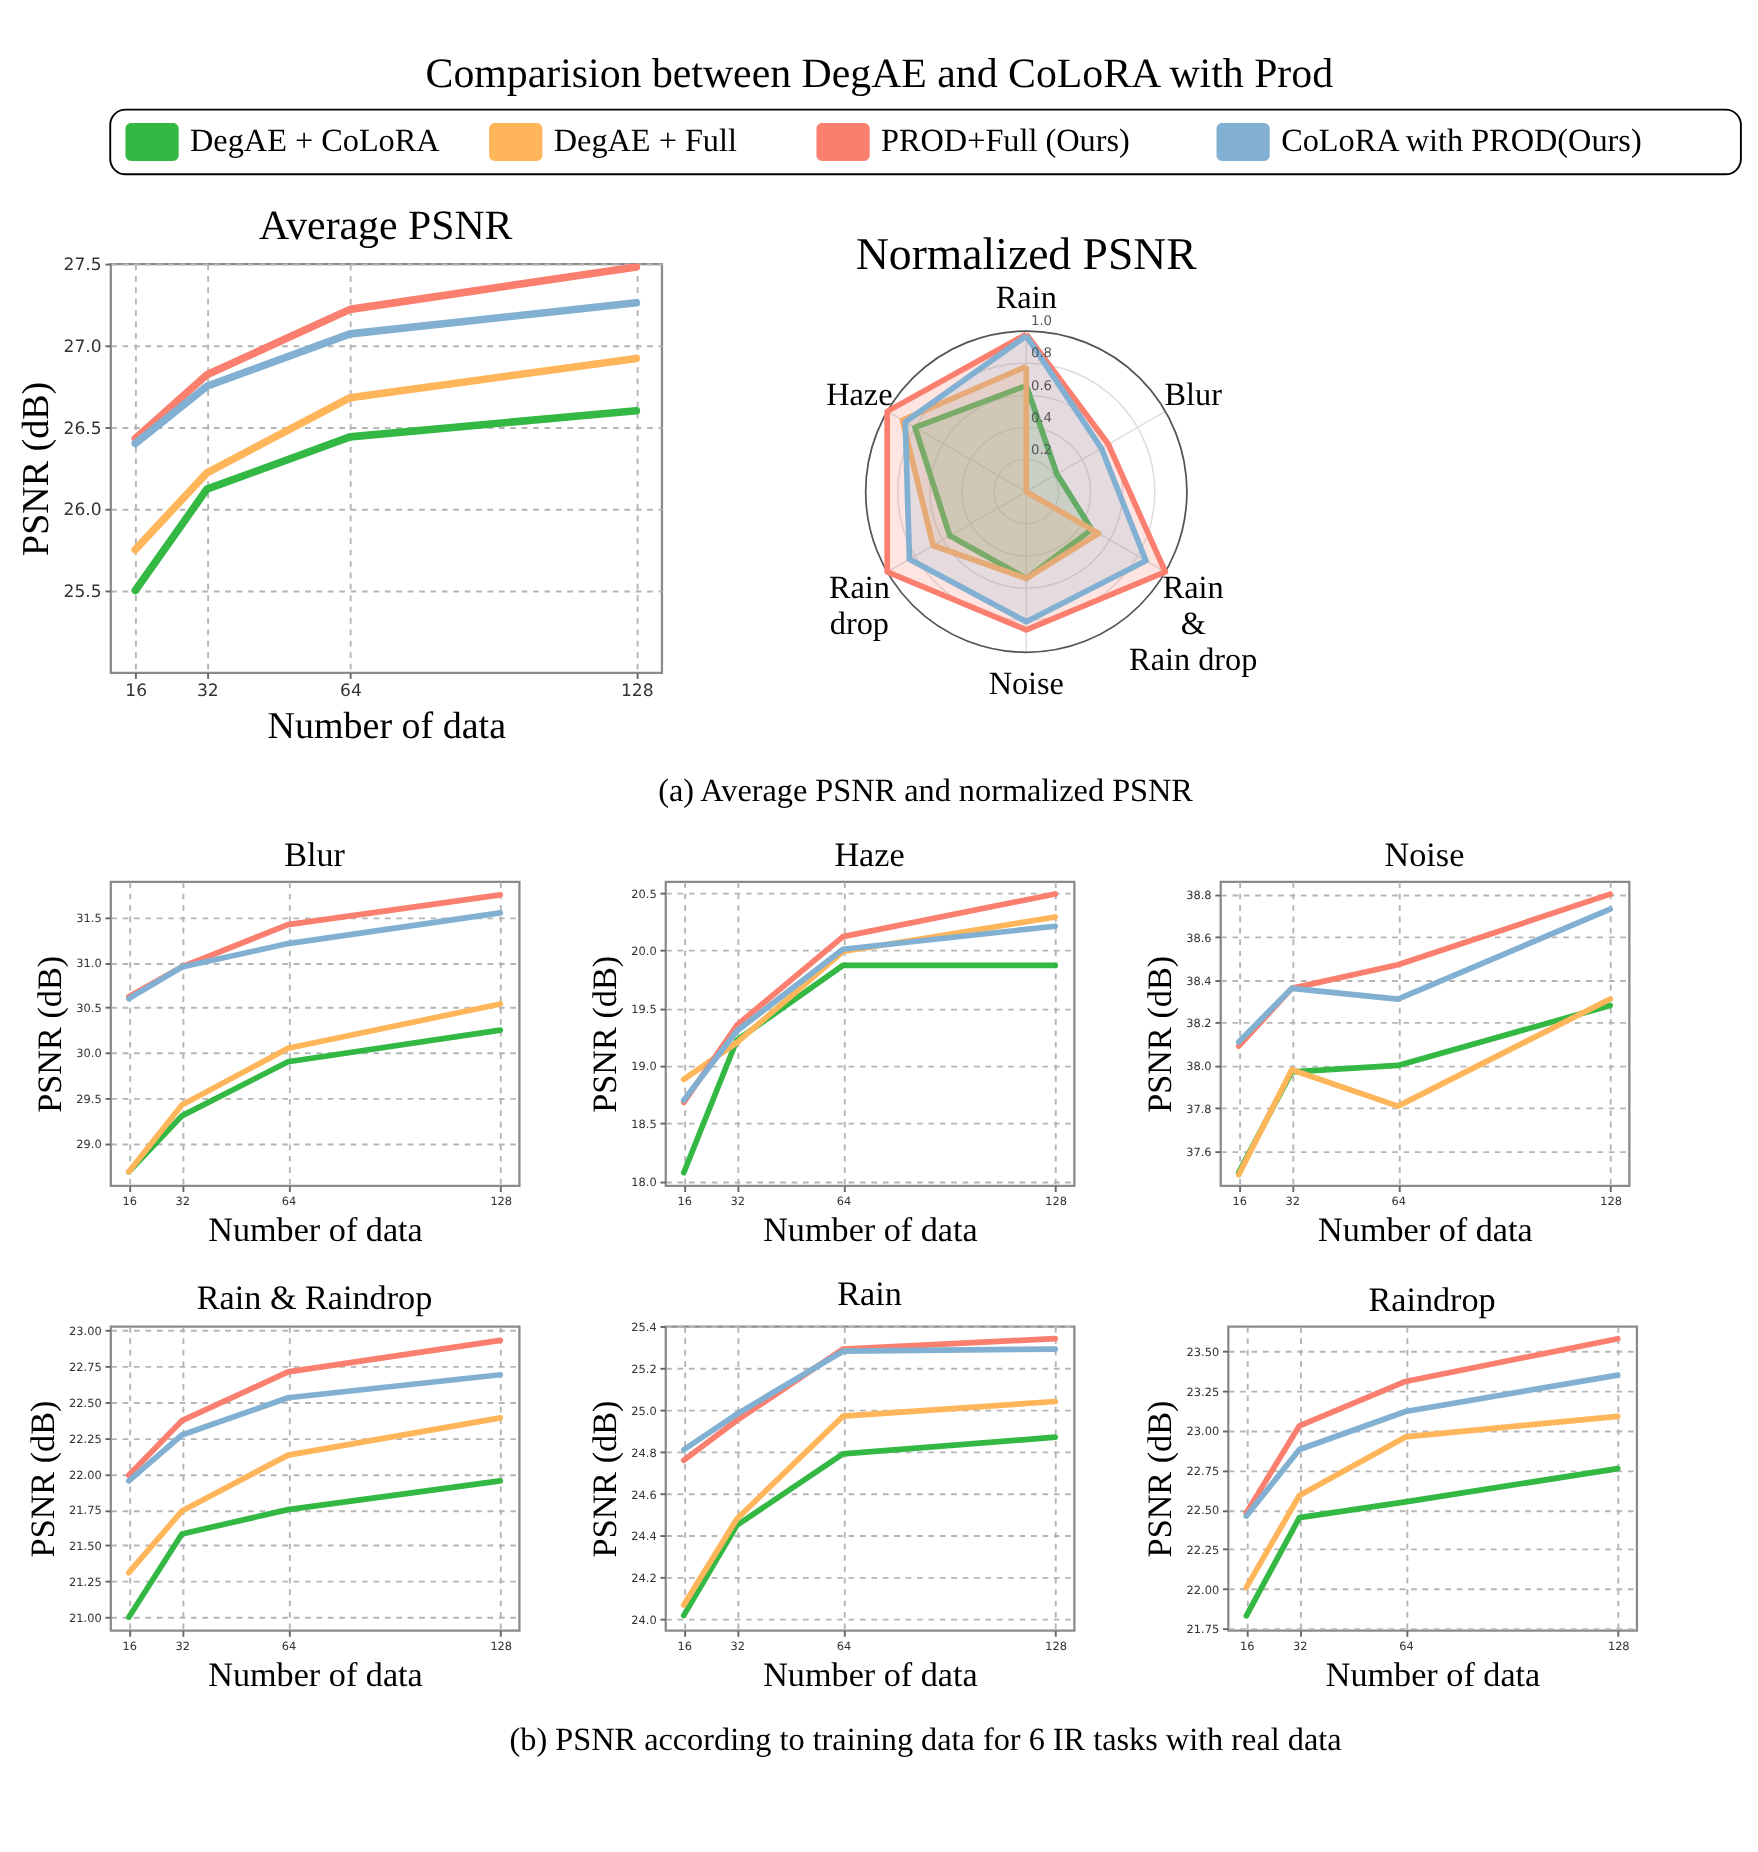 The image size is (1758, 1852). I want to click on text: Comparision between DegAE and CoLoRA with Prod, so click(880, 72).